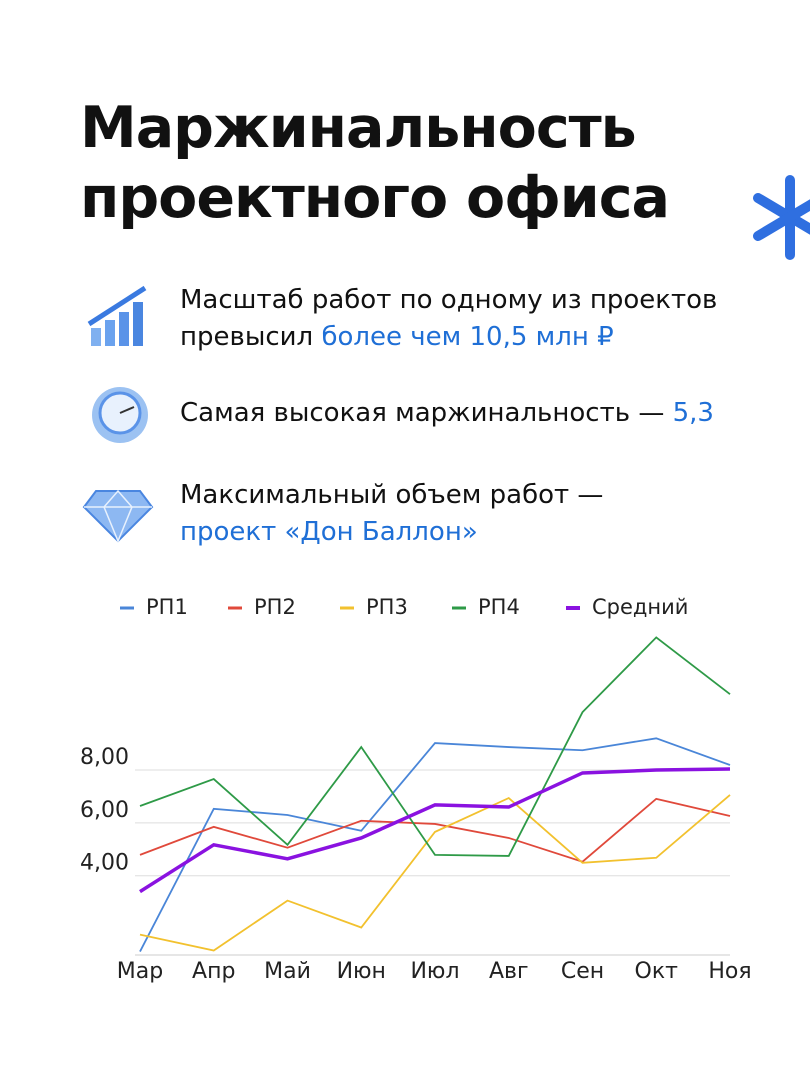 This screenshot has height=1080, width=810. What do you see at coordinates (434, 971) in the screenshot?
I see `x-tick-label: Июл` at bounding box center [434, 971].